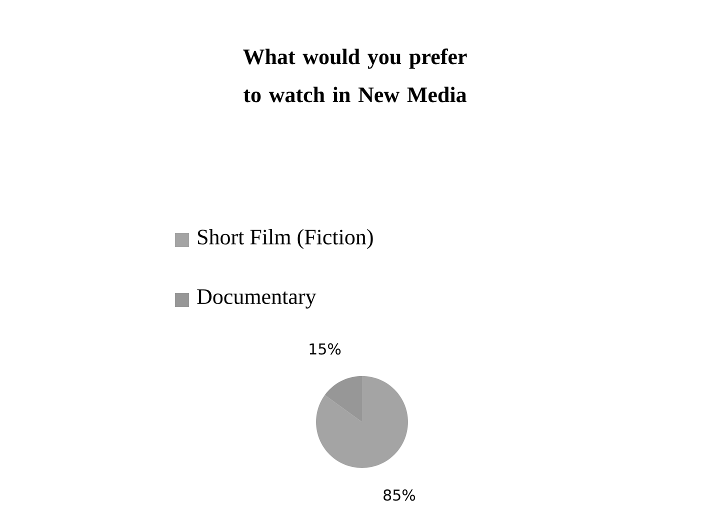 This screenshot has height=523, width=709. I want to click on legend-label: Documentary, so click(256, 299).